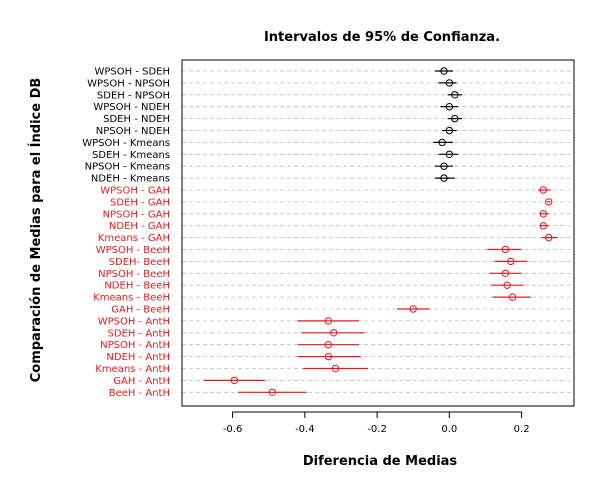 The image size is (600, 480). I want to click on comparison-label: WPSOH - BeeH, so click(133, 250).